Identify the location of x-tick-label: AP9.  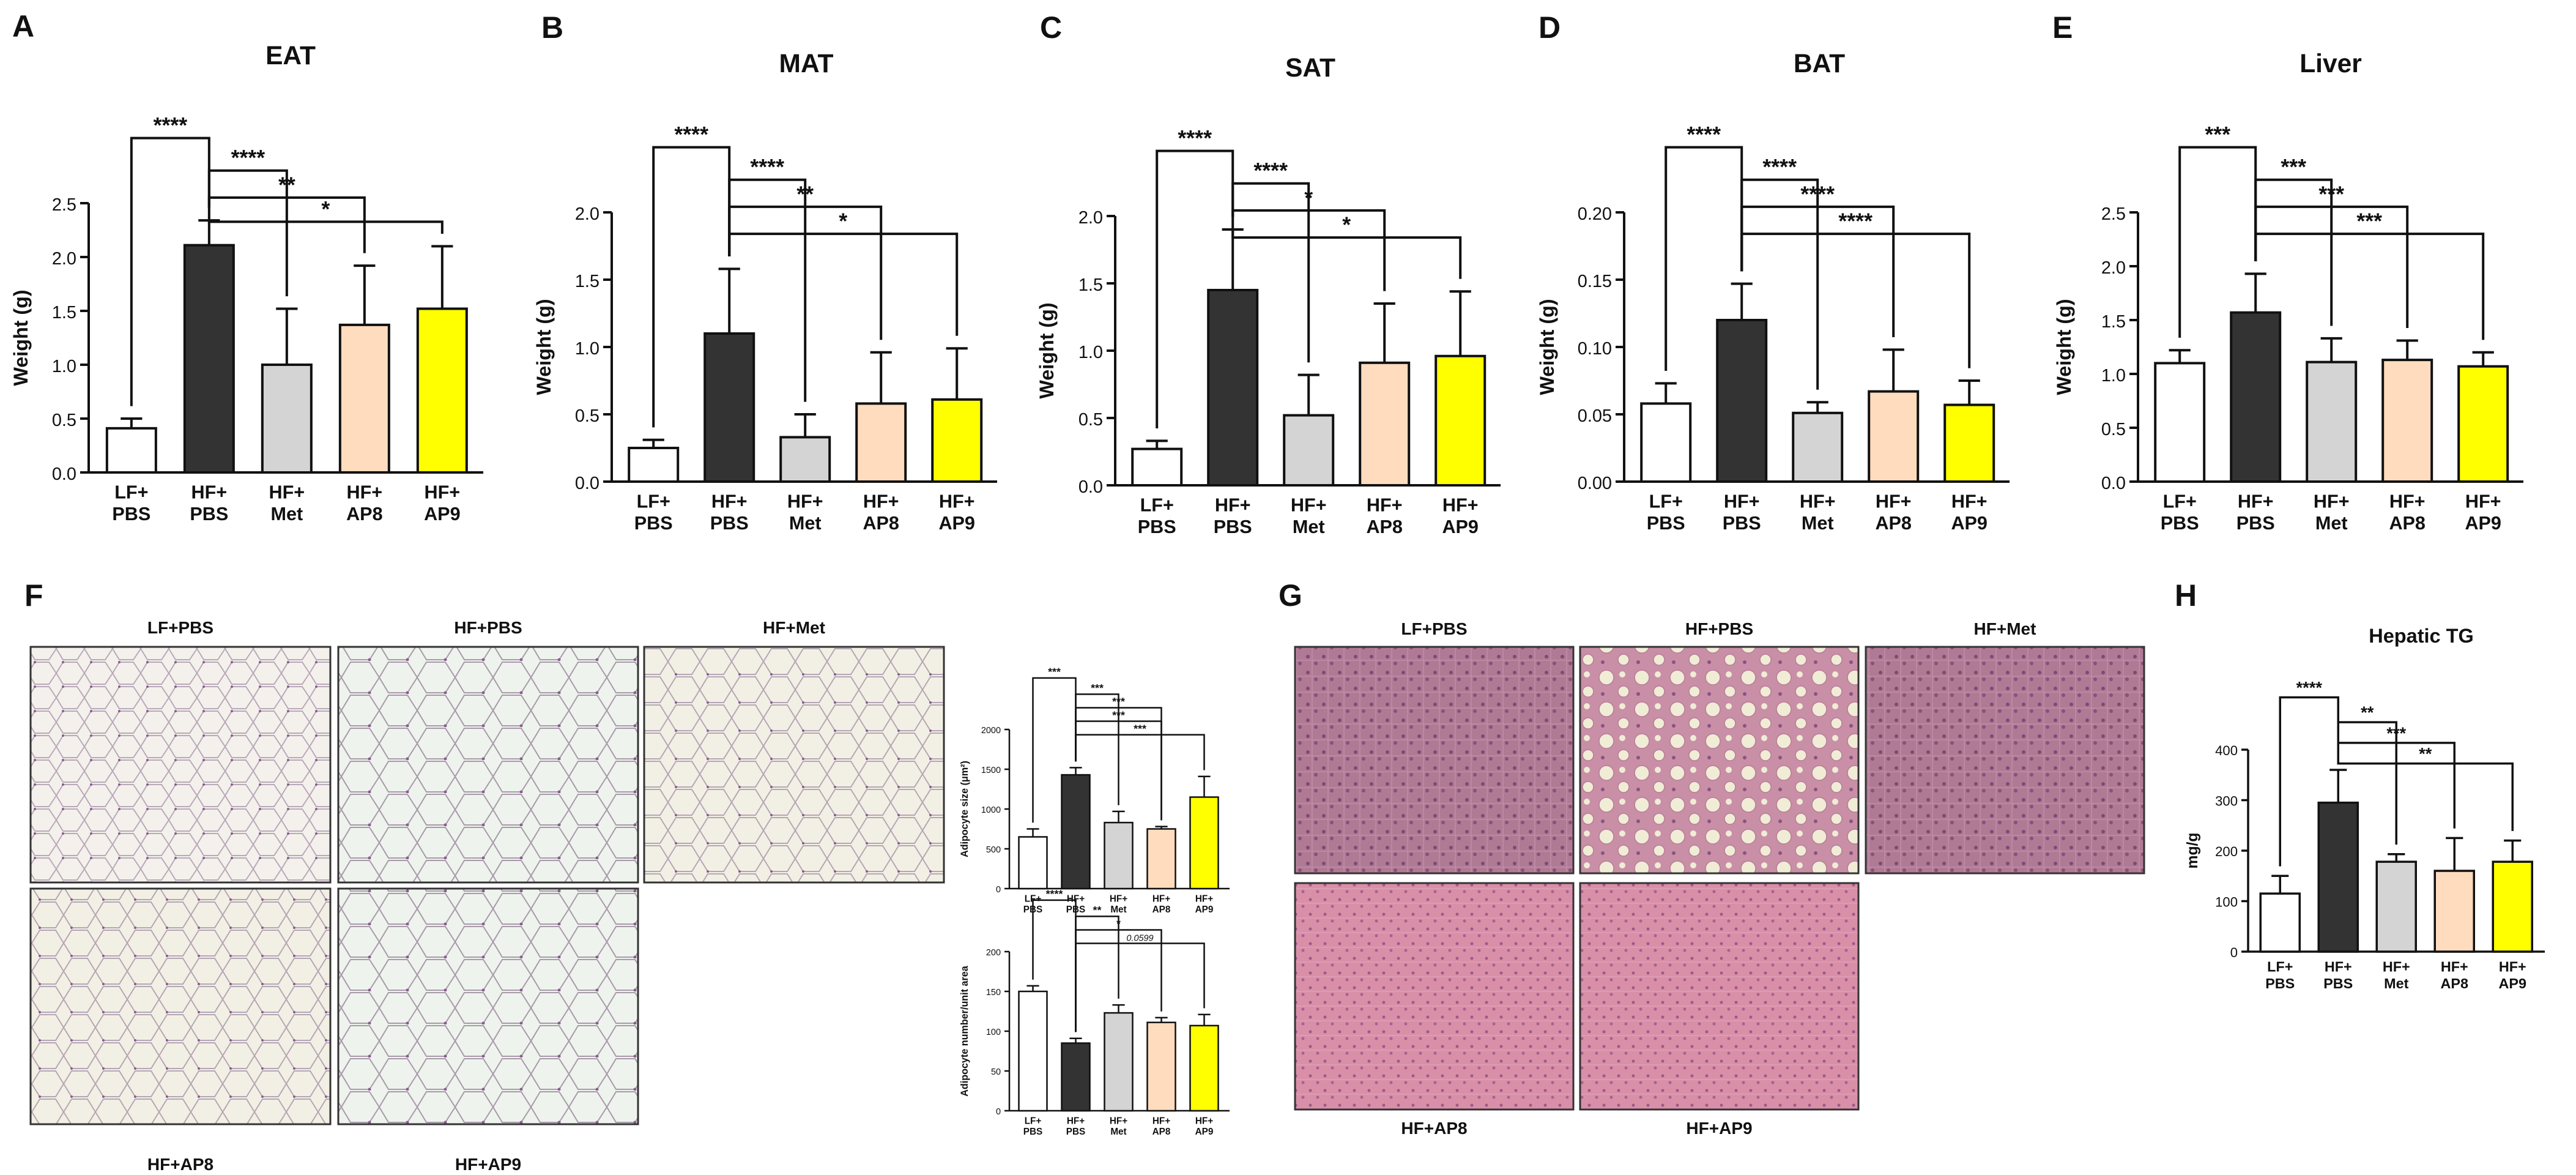
(1204, 1132).